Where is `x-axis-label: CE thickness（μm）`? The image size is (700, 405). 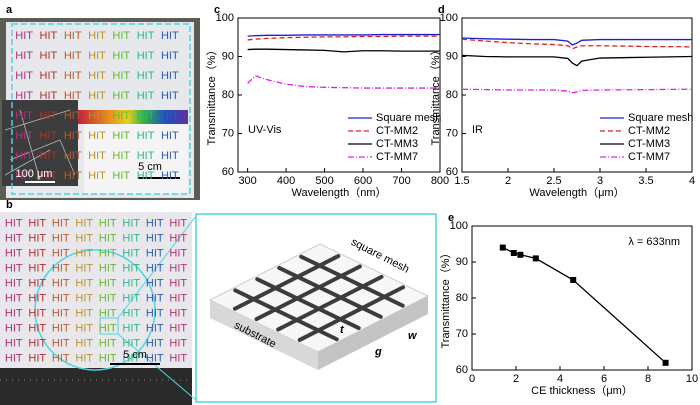 x-axis-label: CE thickness（μm） is located at coordinates (582, 390).